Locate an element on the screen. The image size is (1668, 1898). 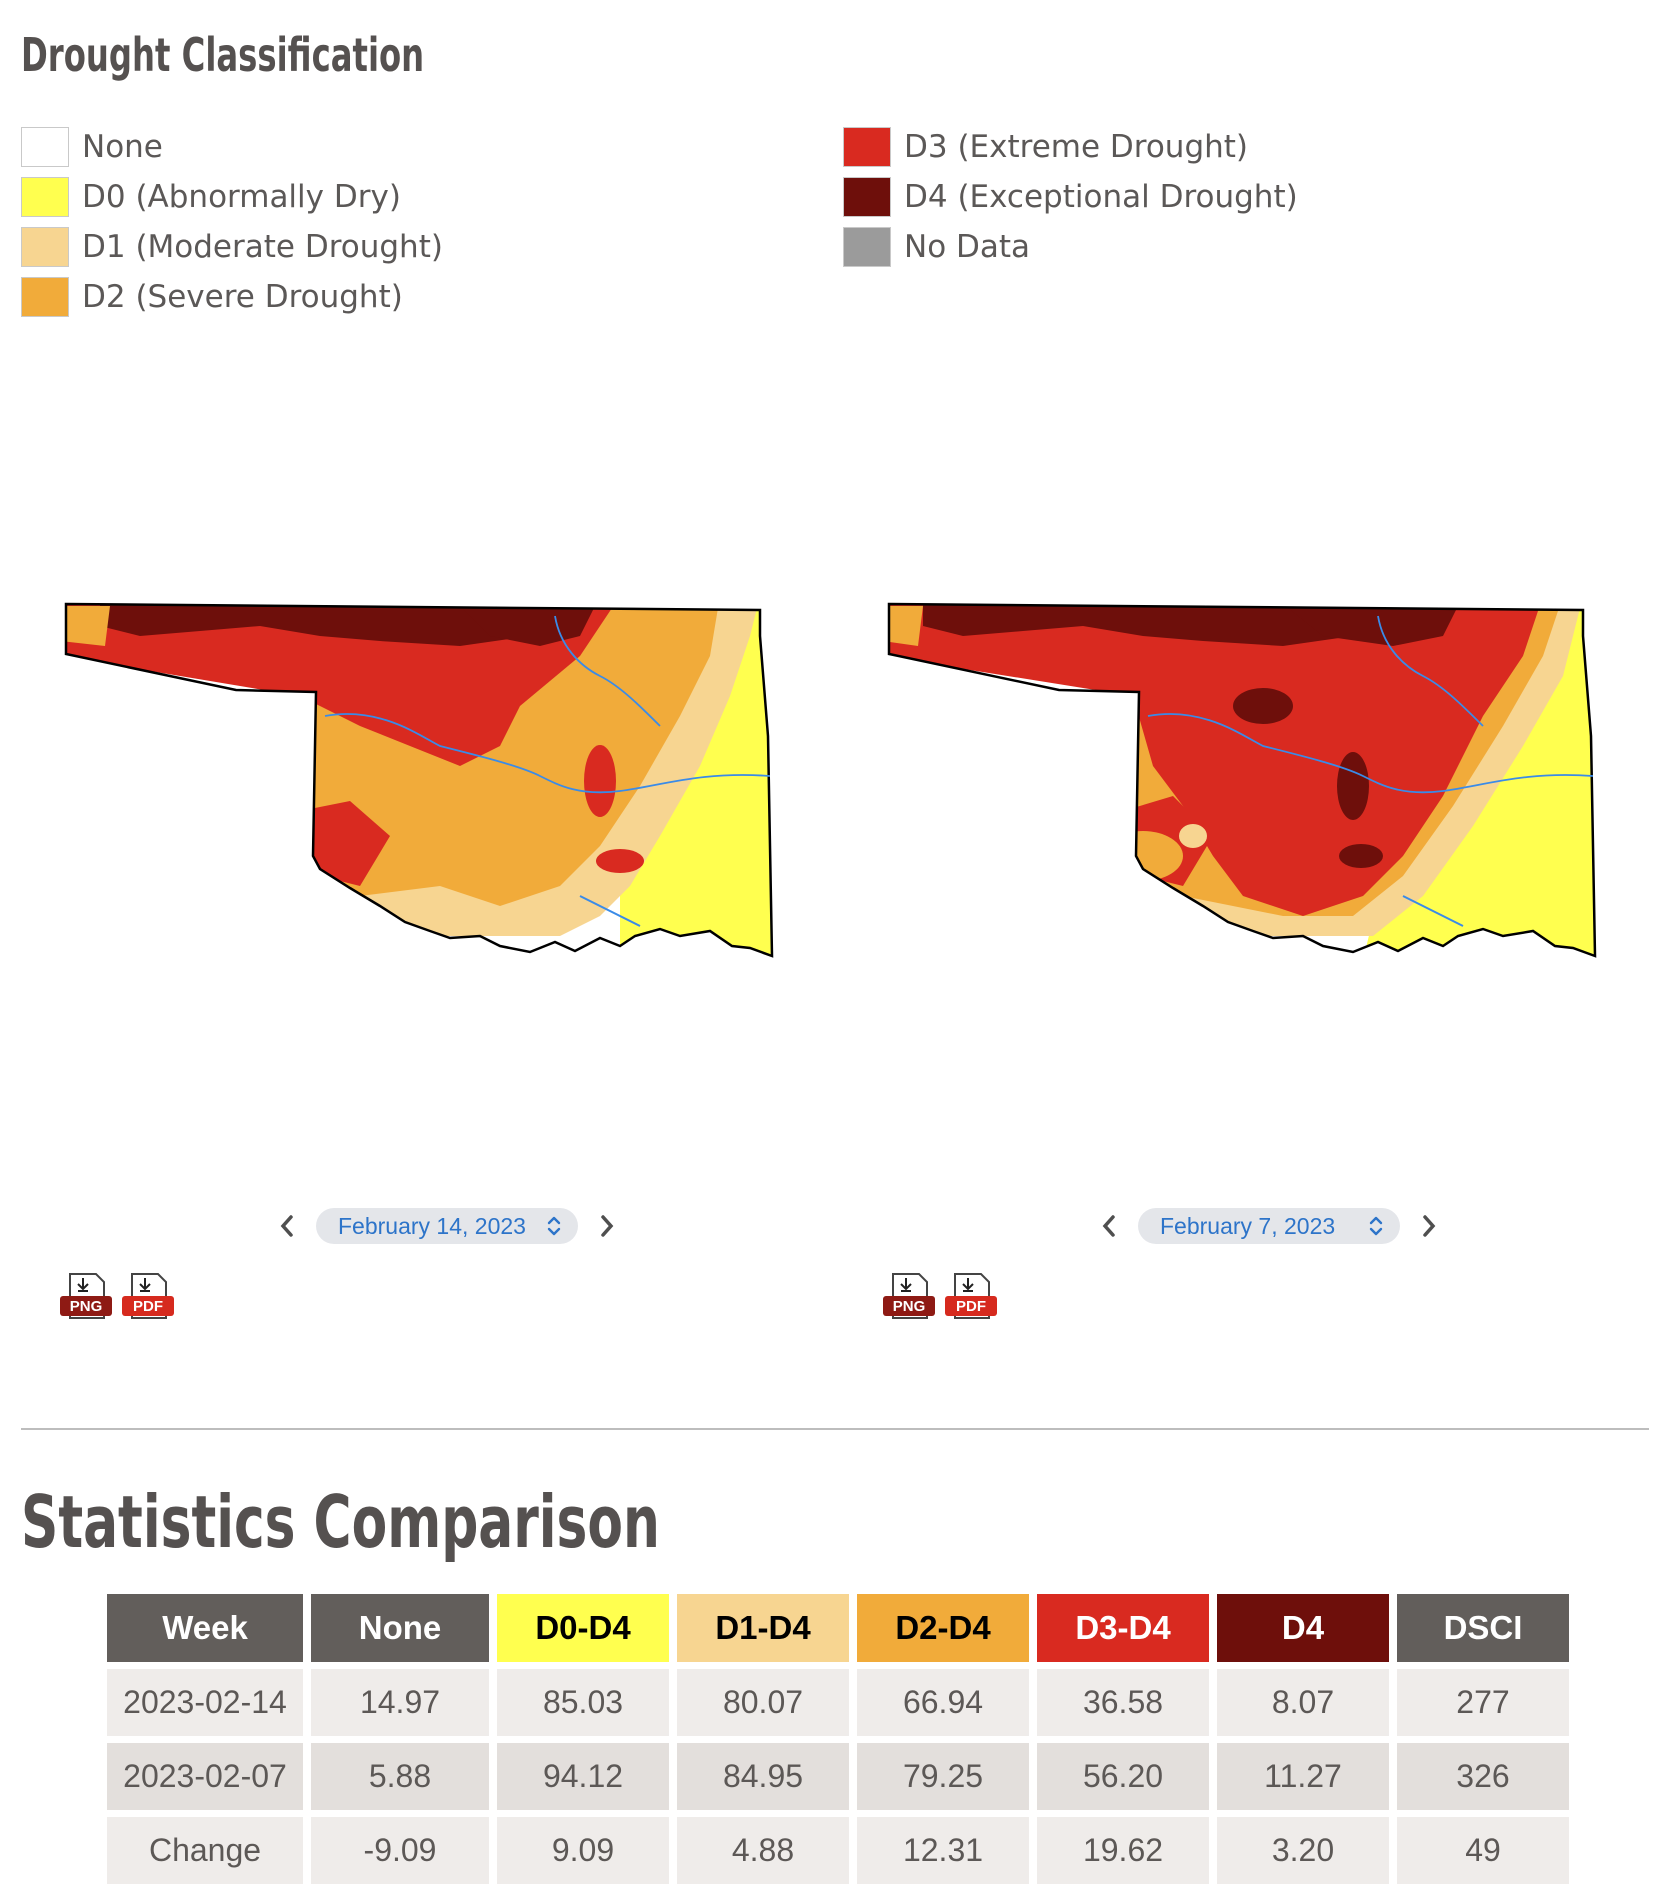
table-cell: 66.94 is located at coordinates (943, 1702).